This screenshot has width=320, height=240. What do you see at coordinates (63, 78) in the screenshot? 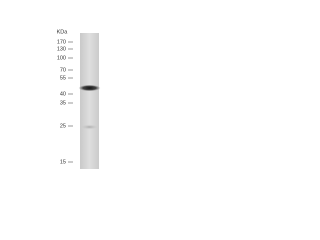
I see `marker-label: 55` at bounding box center [63, 78].